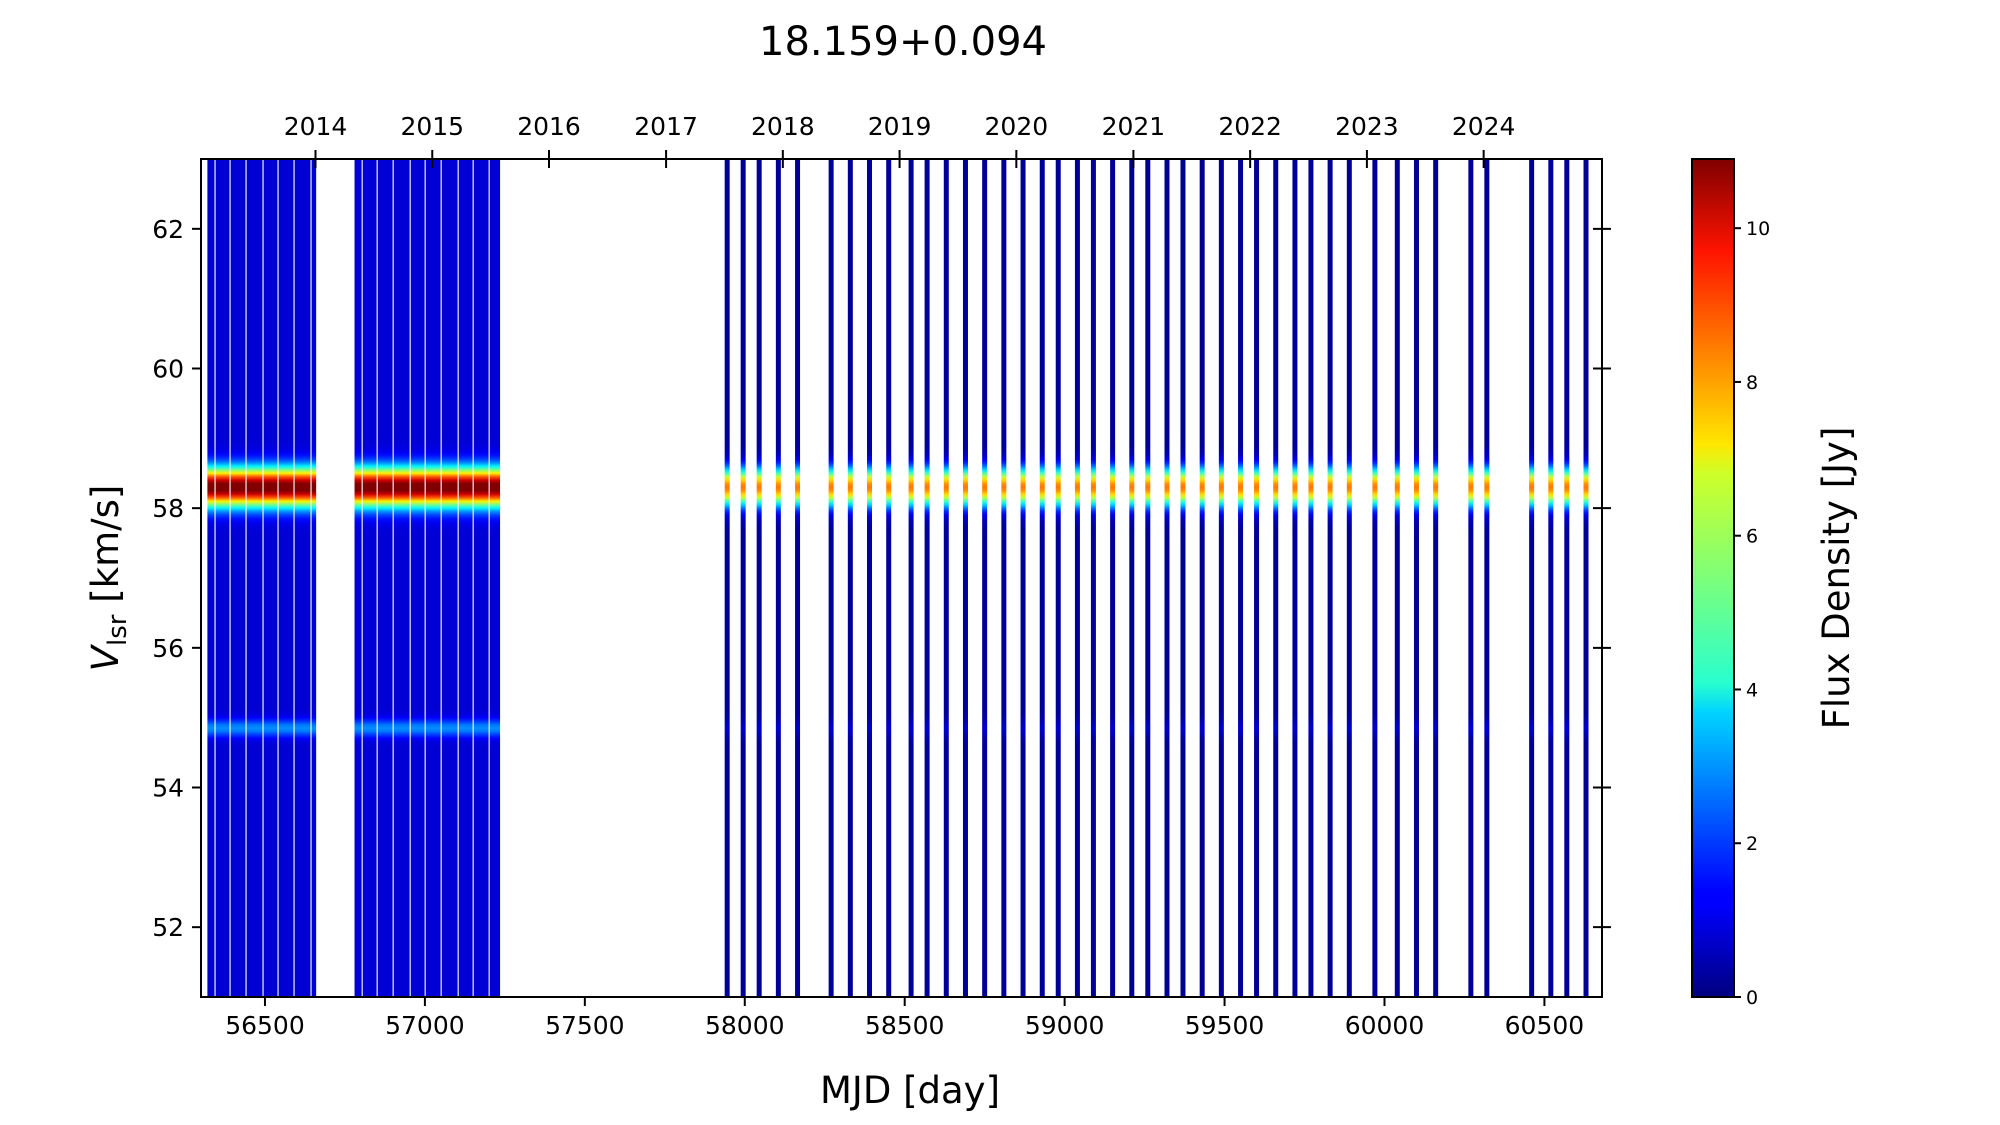 Image resolution: width=2000 pixels, height=1125 pixels. I want to click on colorbar-tick-label: 0, so click(1752, 998).